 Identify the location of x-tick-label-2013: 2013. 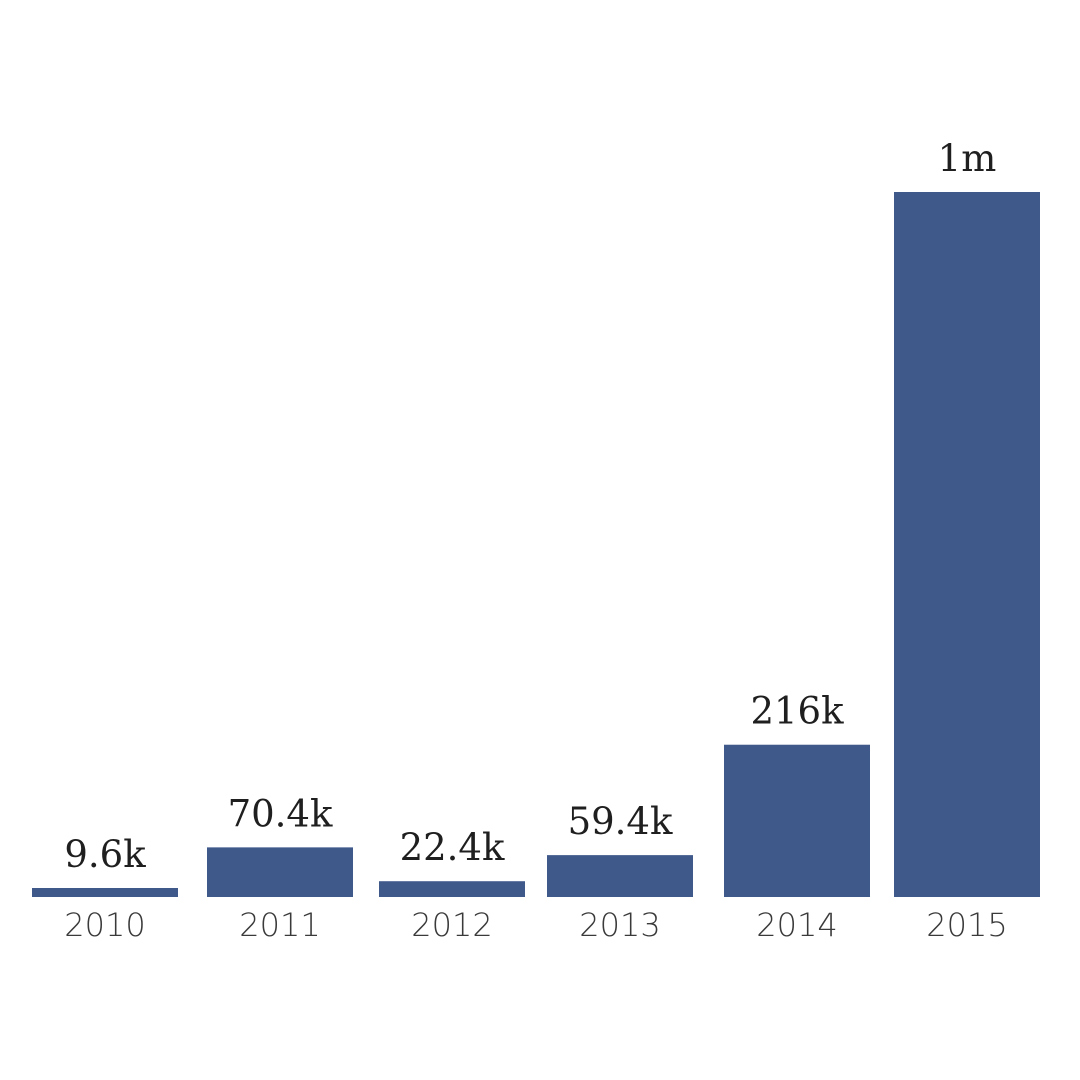
(619, 925).